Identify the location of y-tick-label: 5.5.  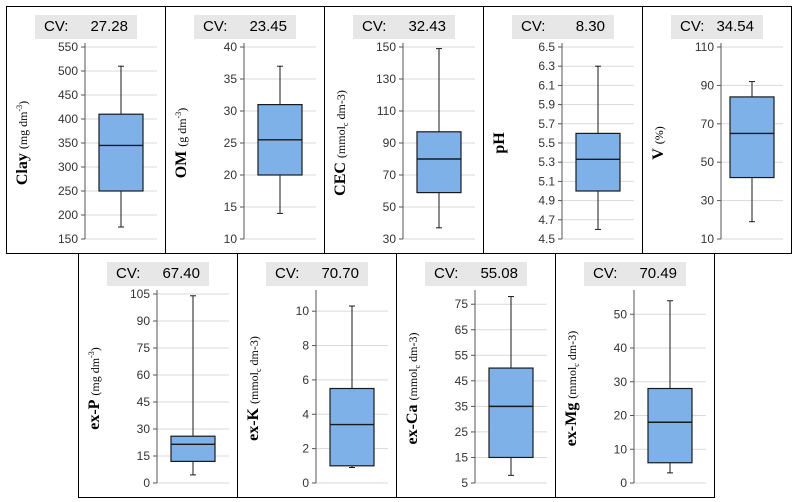
(546, 143).